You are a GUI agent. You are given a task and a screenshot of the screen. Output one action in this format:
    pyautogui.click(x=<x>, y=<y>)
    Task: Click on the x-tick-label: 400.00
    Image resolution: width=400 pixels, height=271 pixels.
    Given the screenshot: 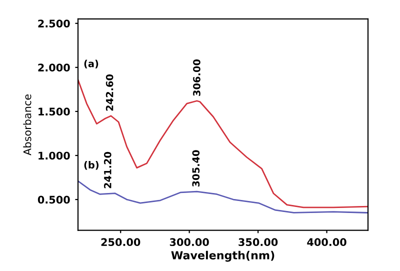 What is the action you would take?
    pyautogui.click(x=326, y=242)
    